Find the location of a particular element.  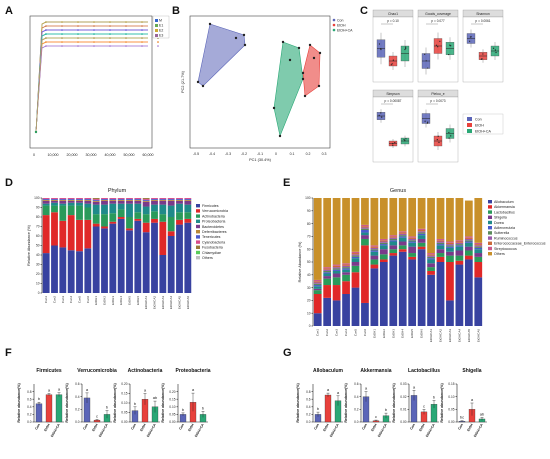

sample-label: Con4 is located at coordinates (346, 333).